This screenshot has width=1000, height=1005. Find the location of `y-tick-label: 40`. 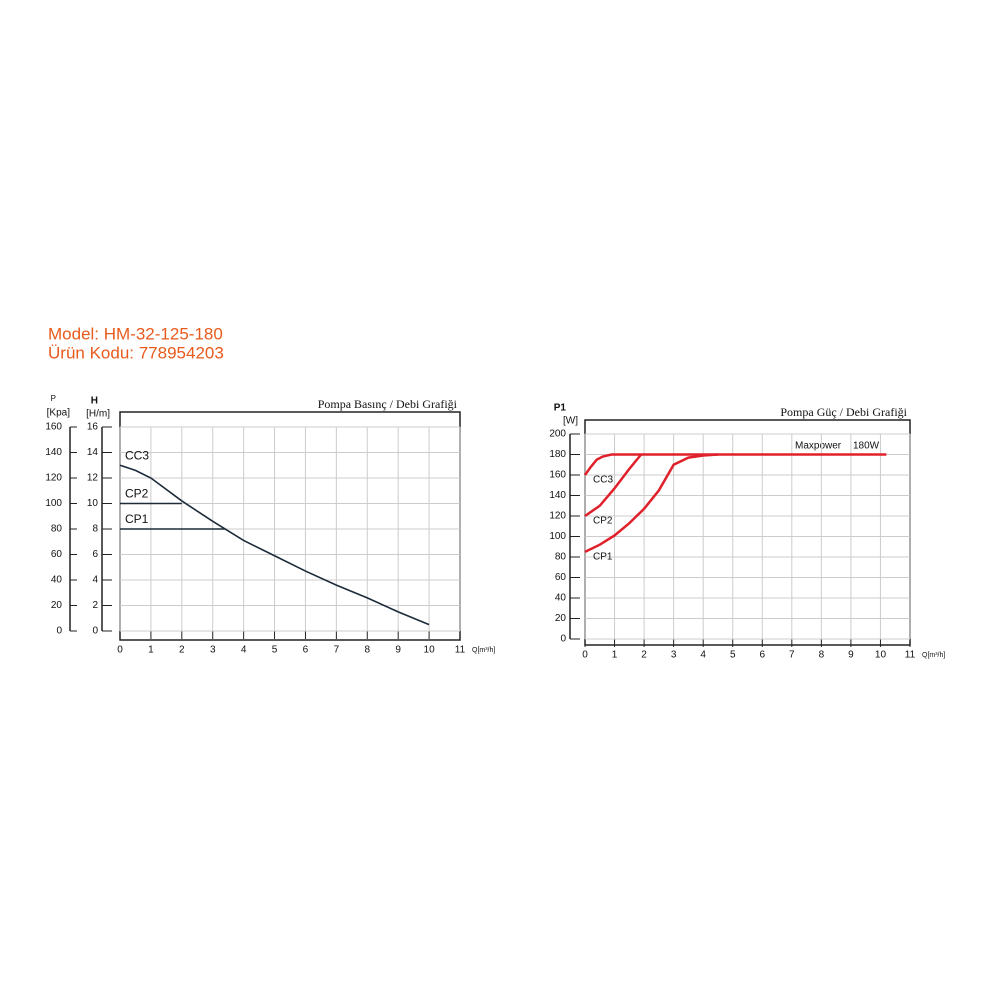

y-tick-label: 40 is located at coordinates (561, 598).